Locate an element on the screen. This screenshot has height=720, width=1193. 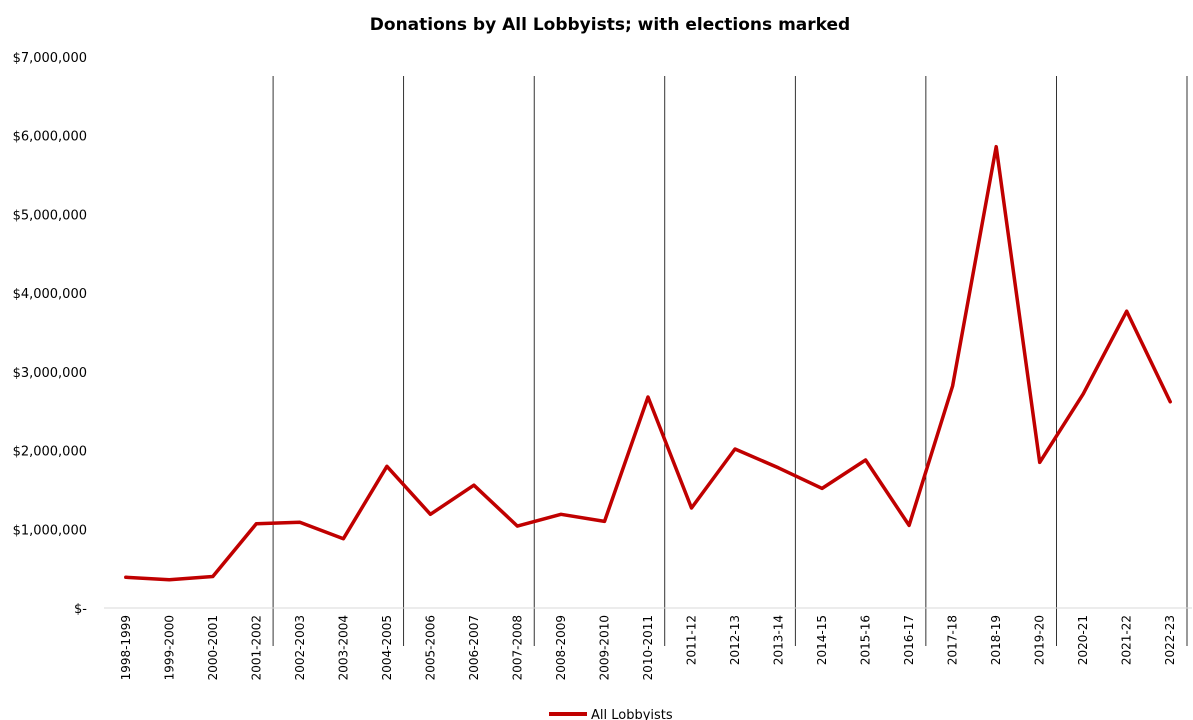
x-tick-label: 2011-12 is located at coordinates (692, 640).